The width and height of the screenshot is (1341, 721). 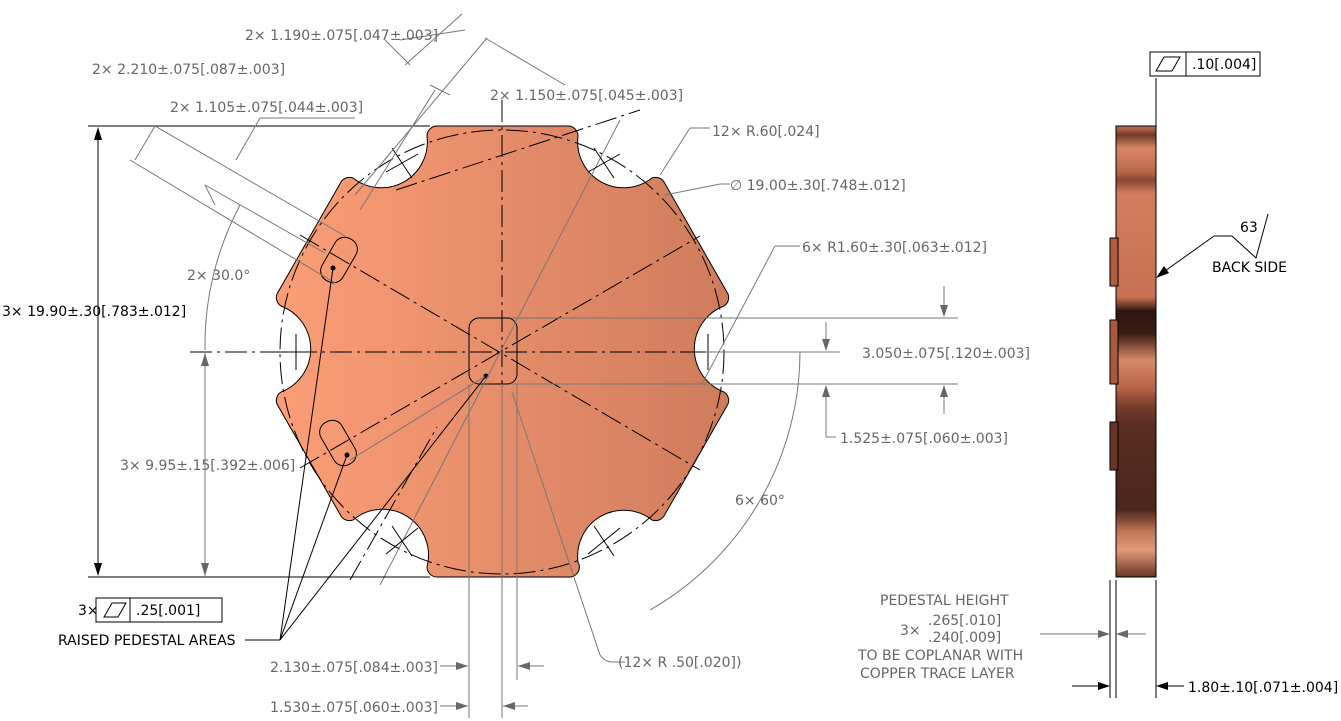 I want to click on flatness-front-prefix: 3×, so click(x=88, y=611).